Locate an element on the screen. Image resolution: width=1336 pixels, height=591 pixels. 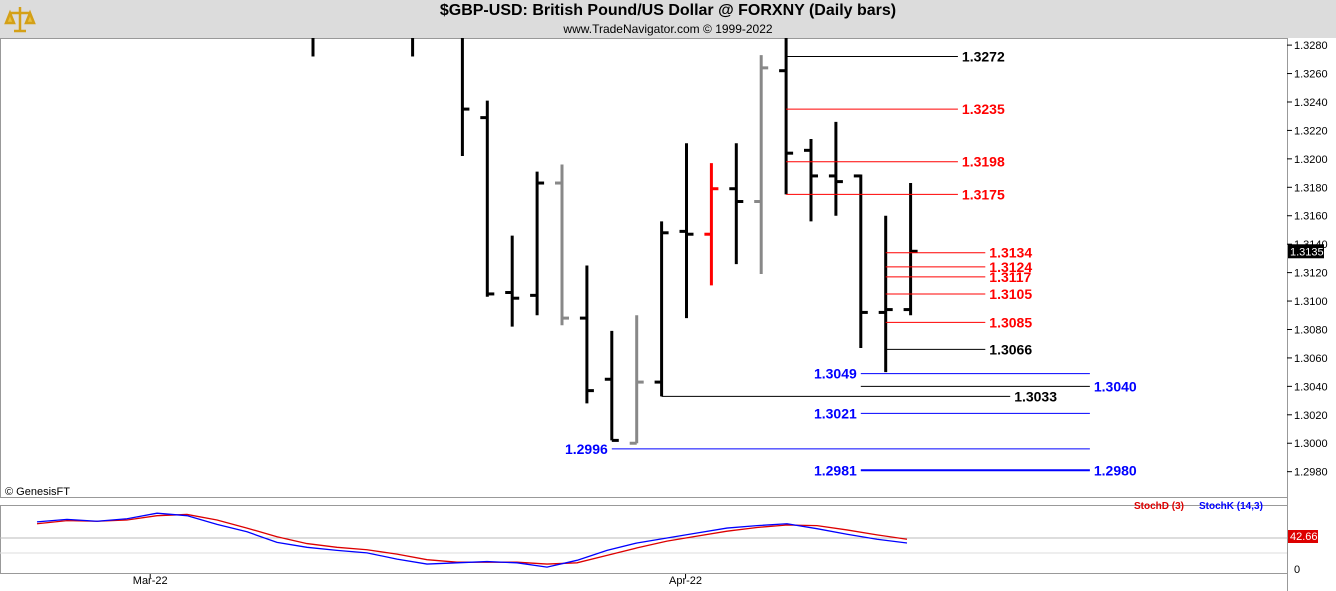
date-axis: Mar-22 Apr-22 is located at coordinates (417, 580).